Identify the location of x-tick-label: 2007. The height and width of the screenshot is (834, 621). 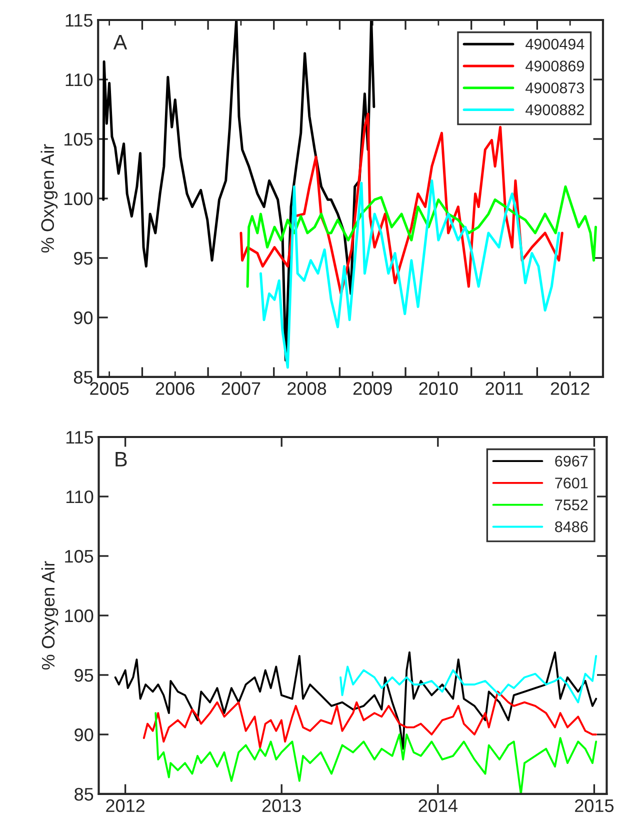
(241, 388).